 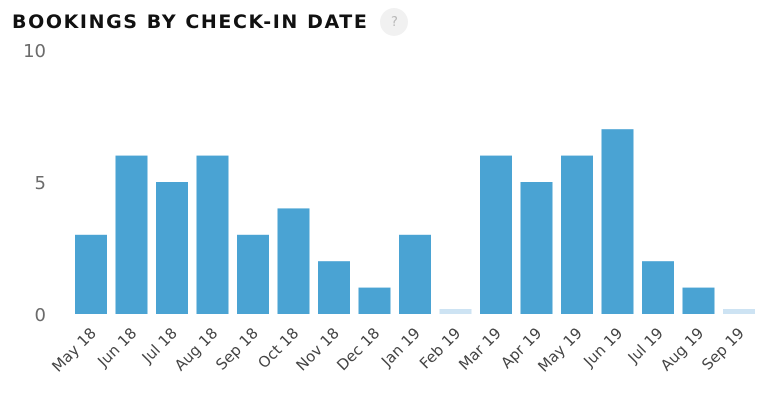 I want to click on y-tick-label: 0, so click(x=40, y=315).